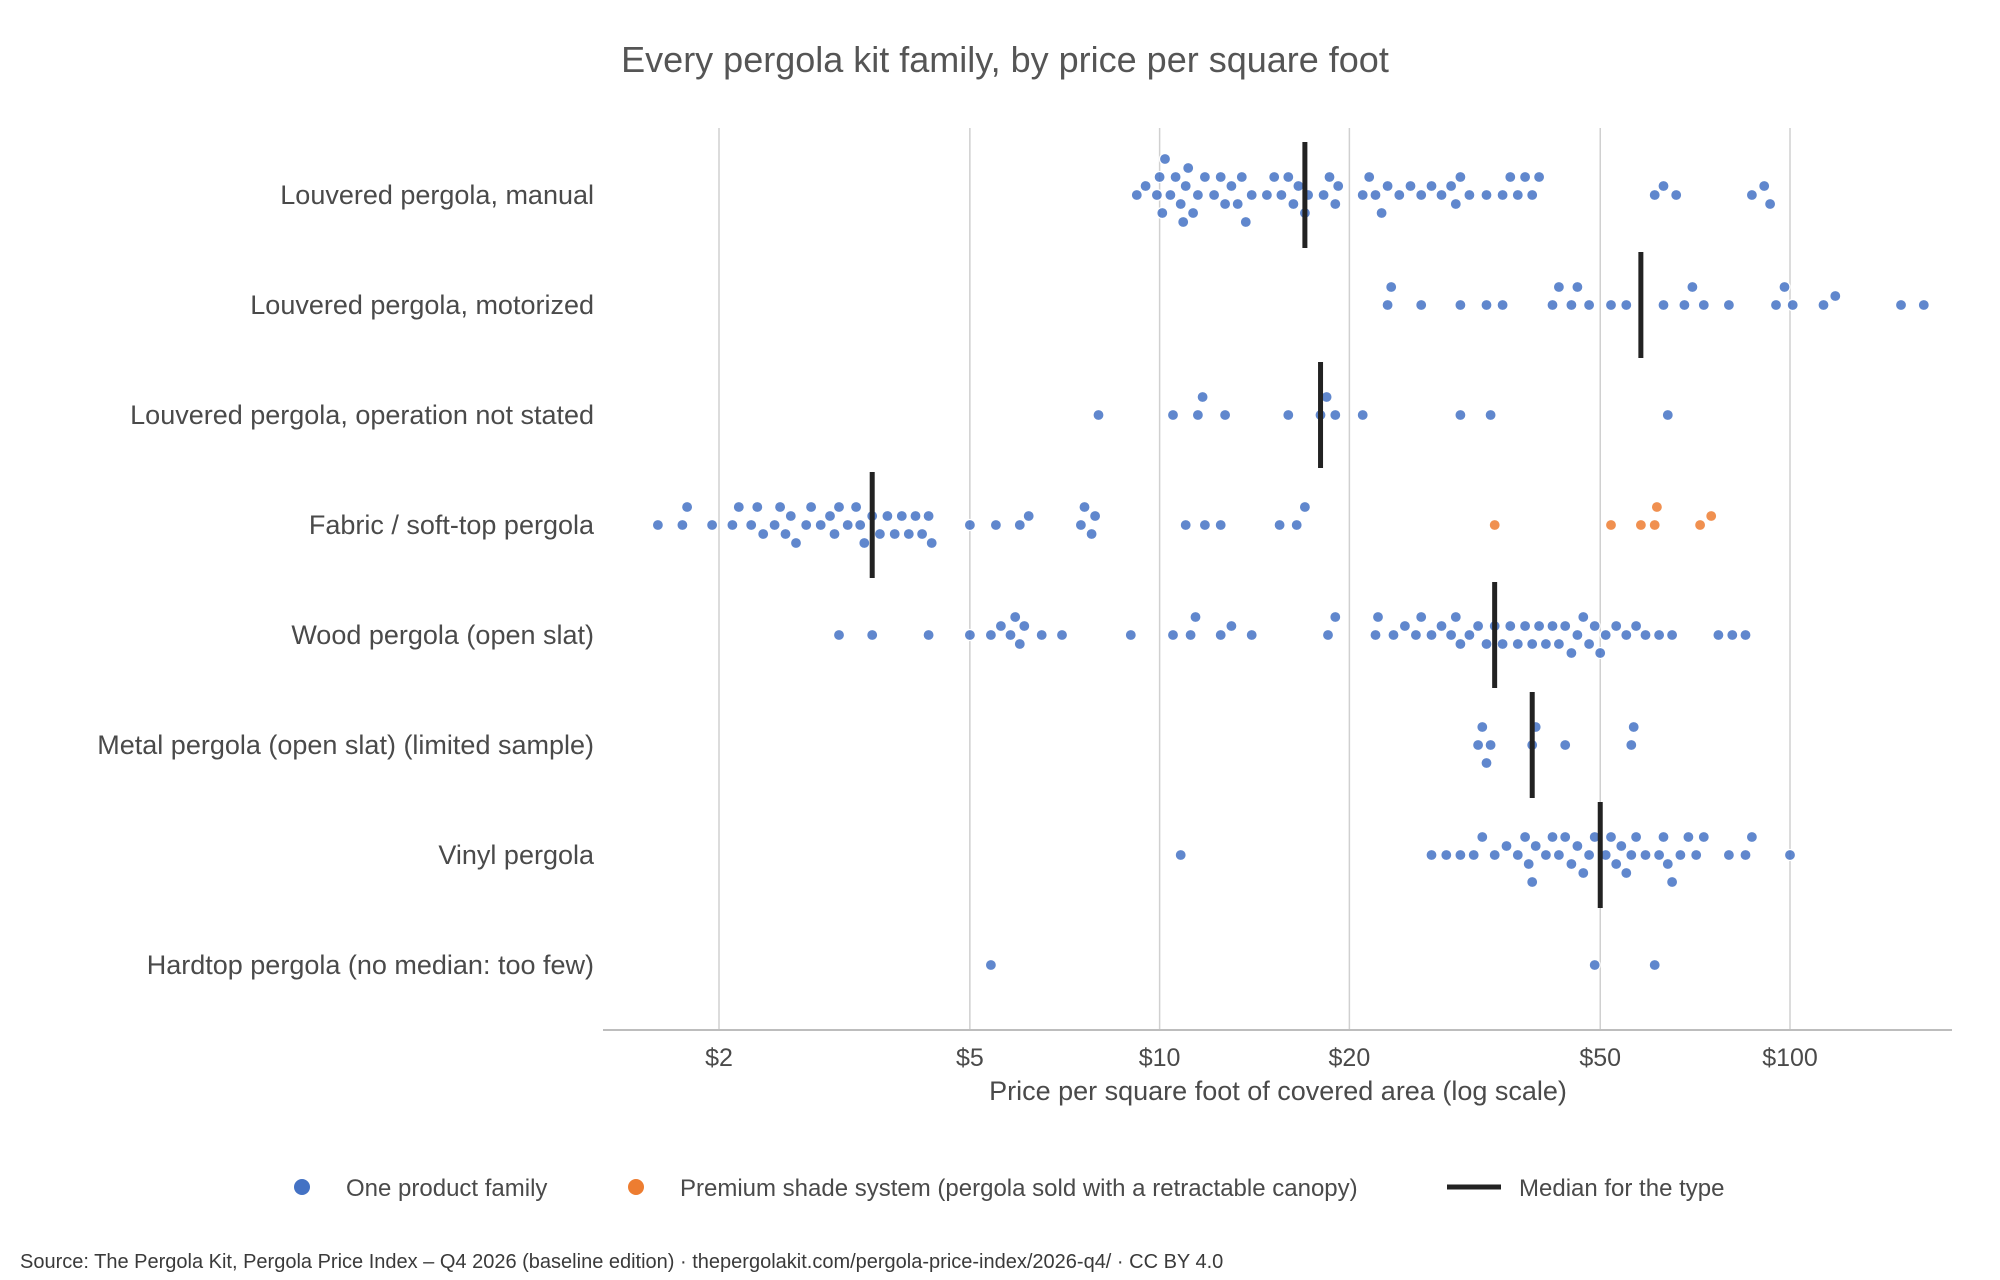 This screenshot has width=2000, height=1280. Describe the element at coordinates (446, 1188) in the screenshot. I see `legend-label-family: One product family` at that location.